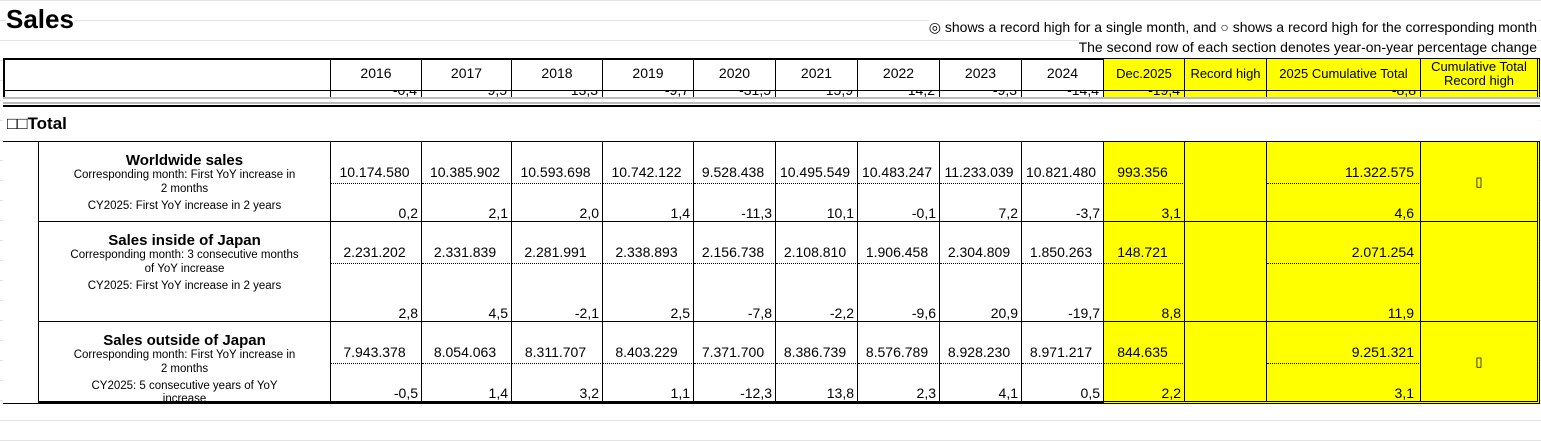 The image size is (1541, 441). Describe the element at coordinates (648, 163) in the screenshot. I see `value-cell: 10.742.122` at that location.